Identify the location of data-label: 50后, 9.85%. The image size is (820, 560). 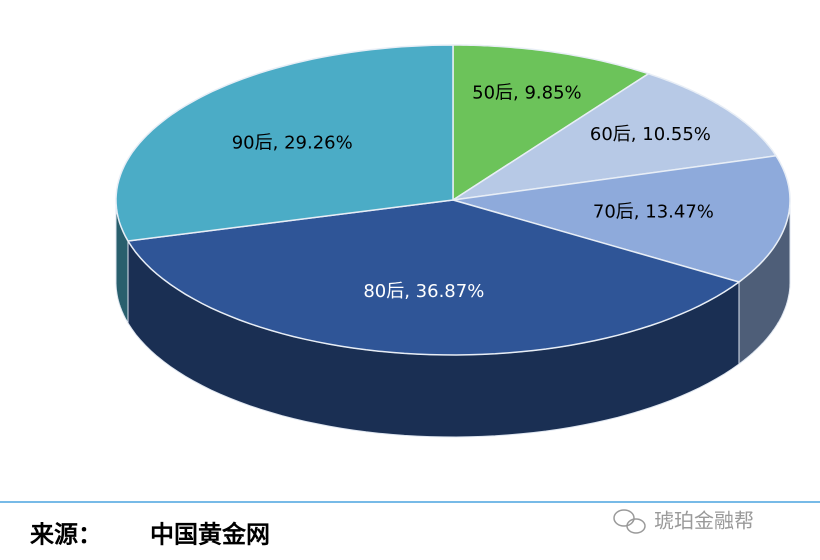
(527, 93).